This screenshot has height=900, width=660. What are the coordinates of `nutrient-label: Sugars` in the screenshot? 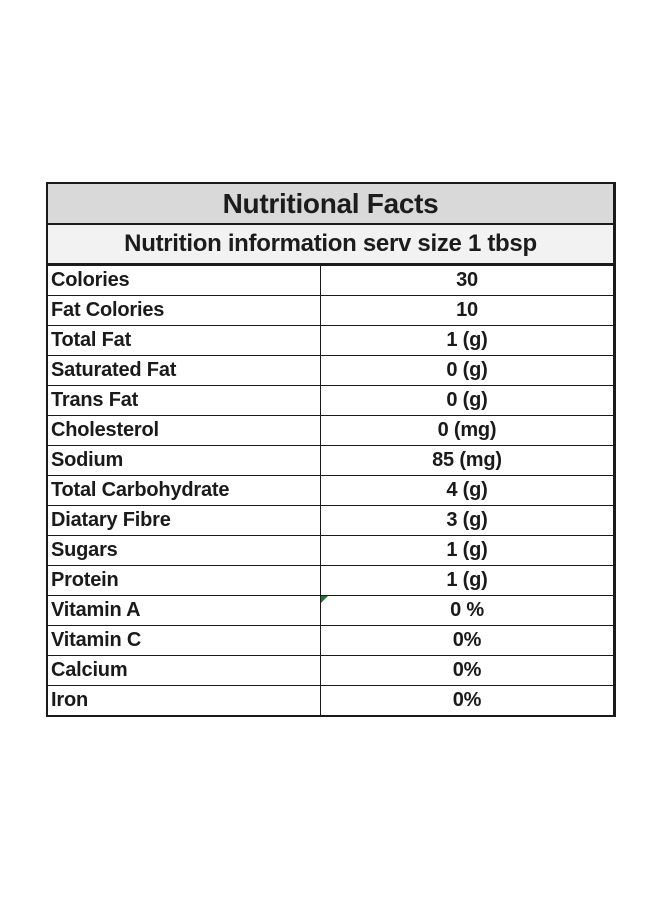 It's located at (184, 550).